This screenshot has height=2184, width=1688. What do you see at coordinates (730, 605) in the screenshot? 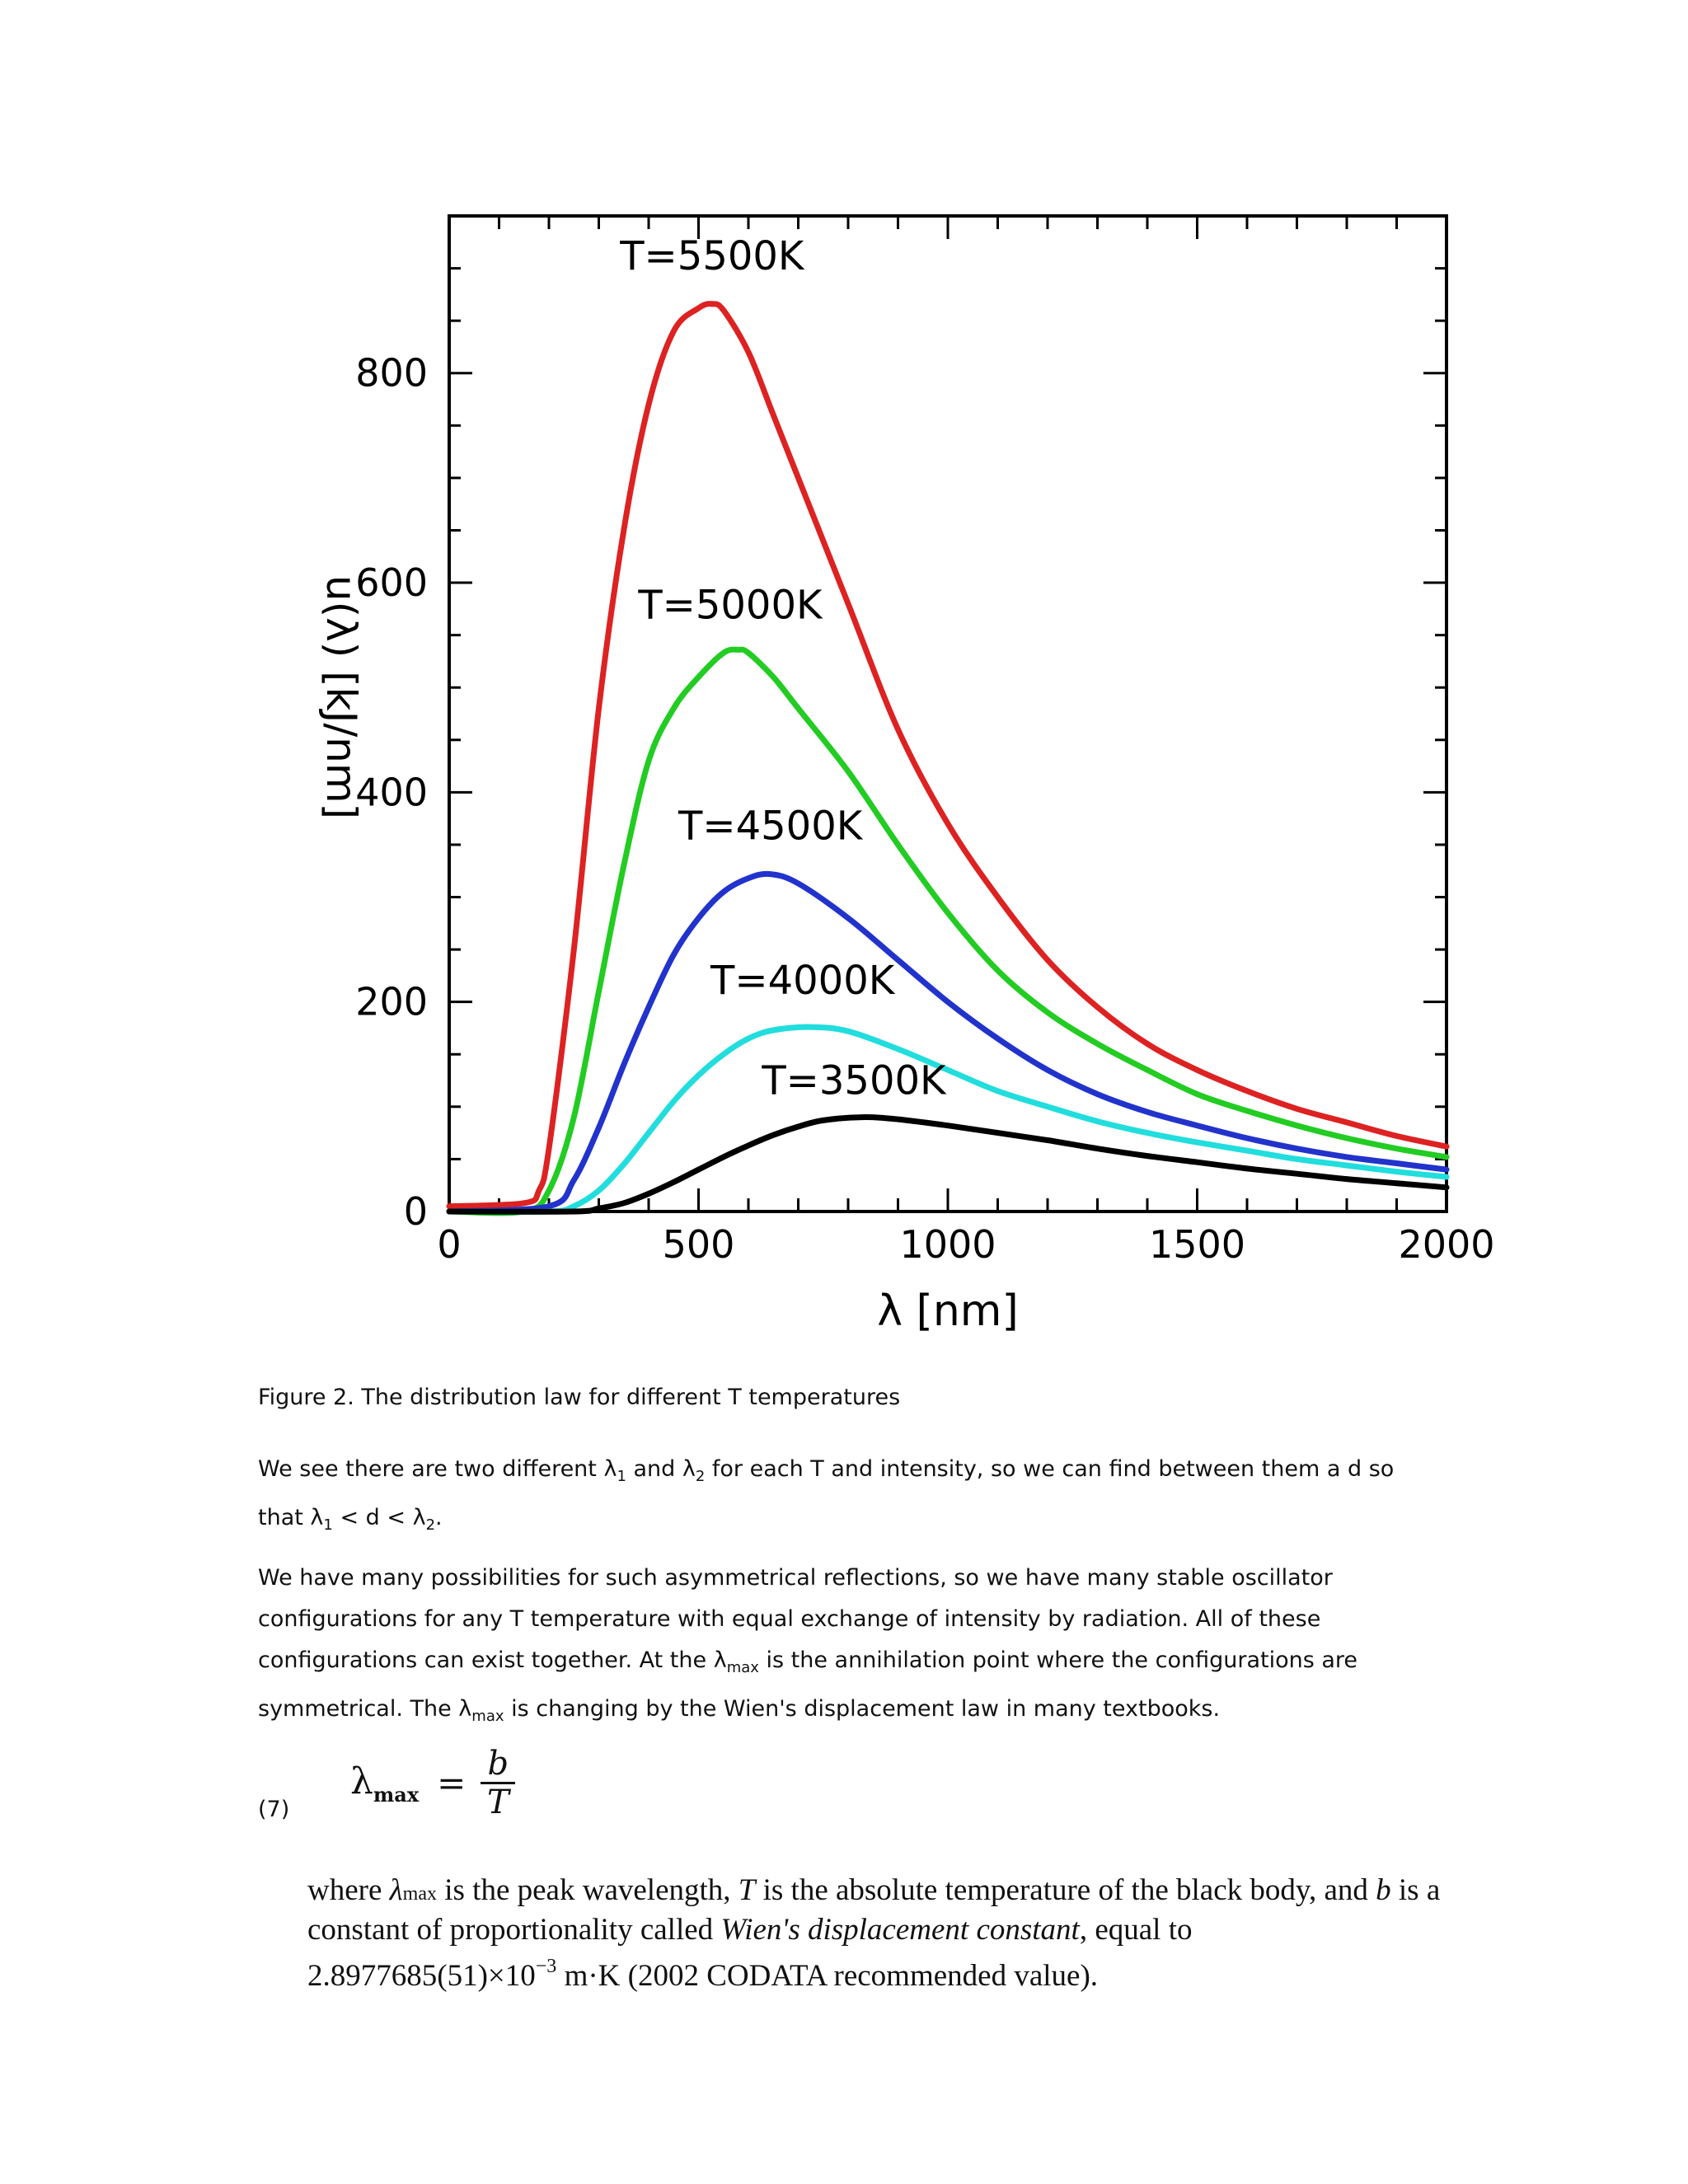
I see `series-label: T=5000K` at bounding box center [730, 605].